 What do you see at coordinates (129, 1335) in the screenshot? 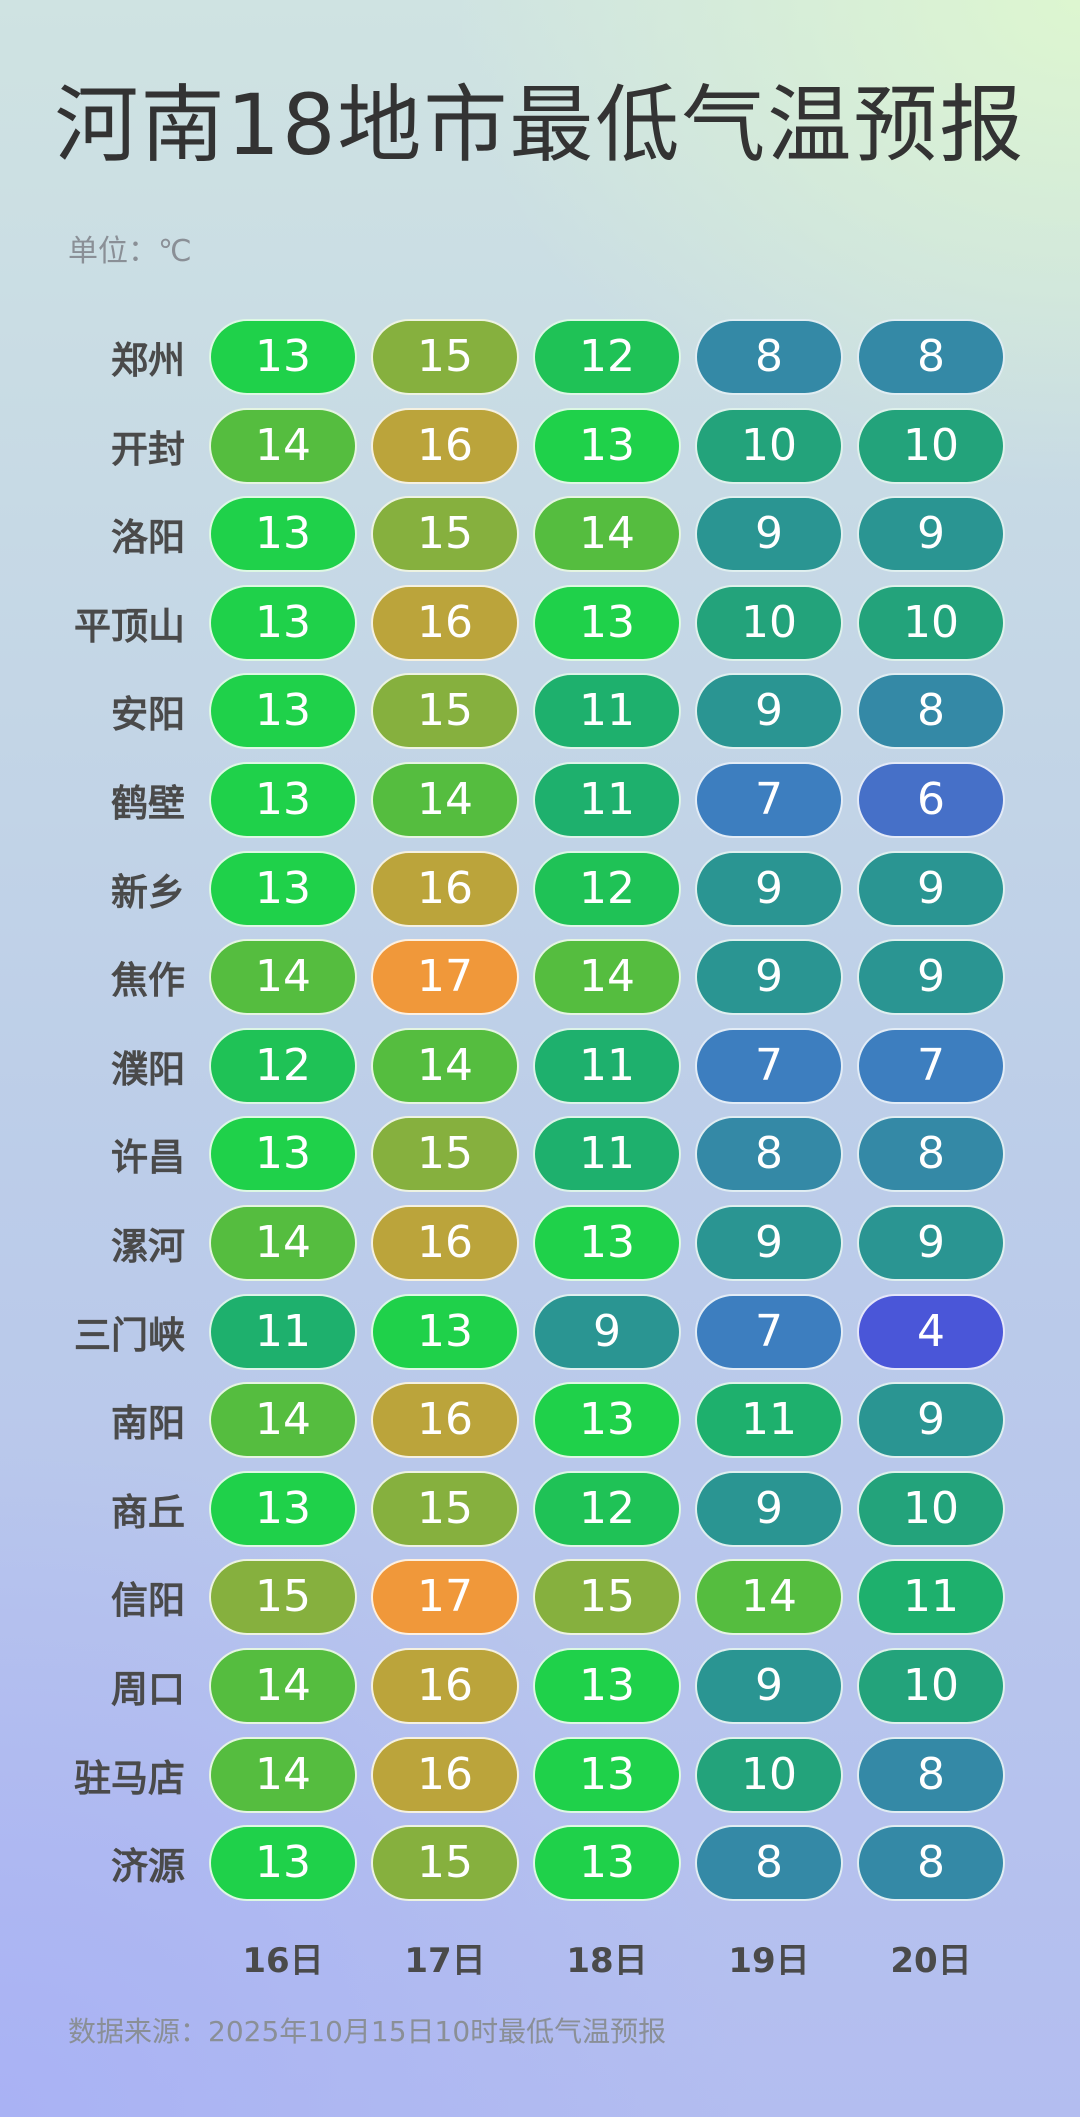
I see `city-label: 三门峡` at bounding box center [129, 1335].